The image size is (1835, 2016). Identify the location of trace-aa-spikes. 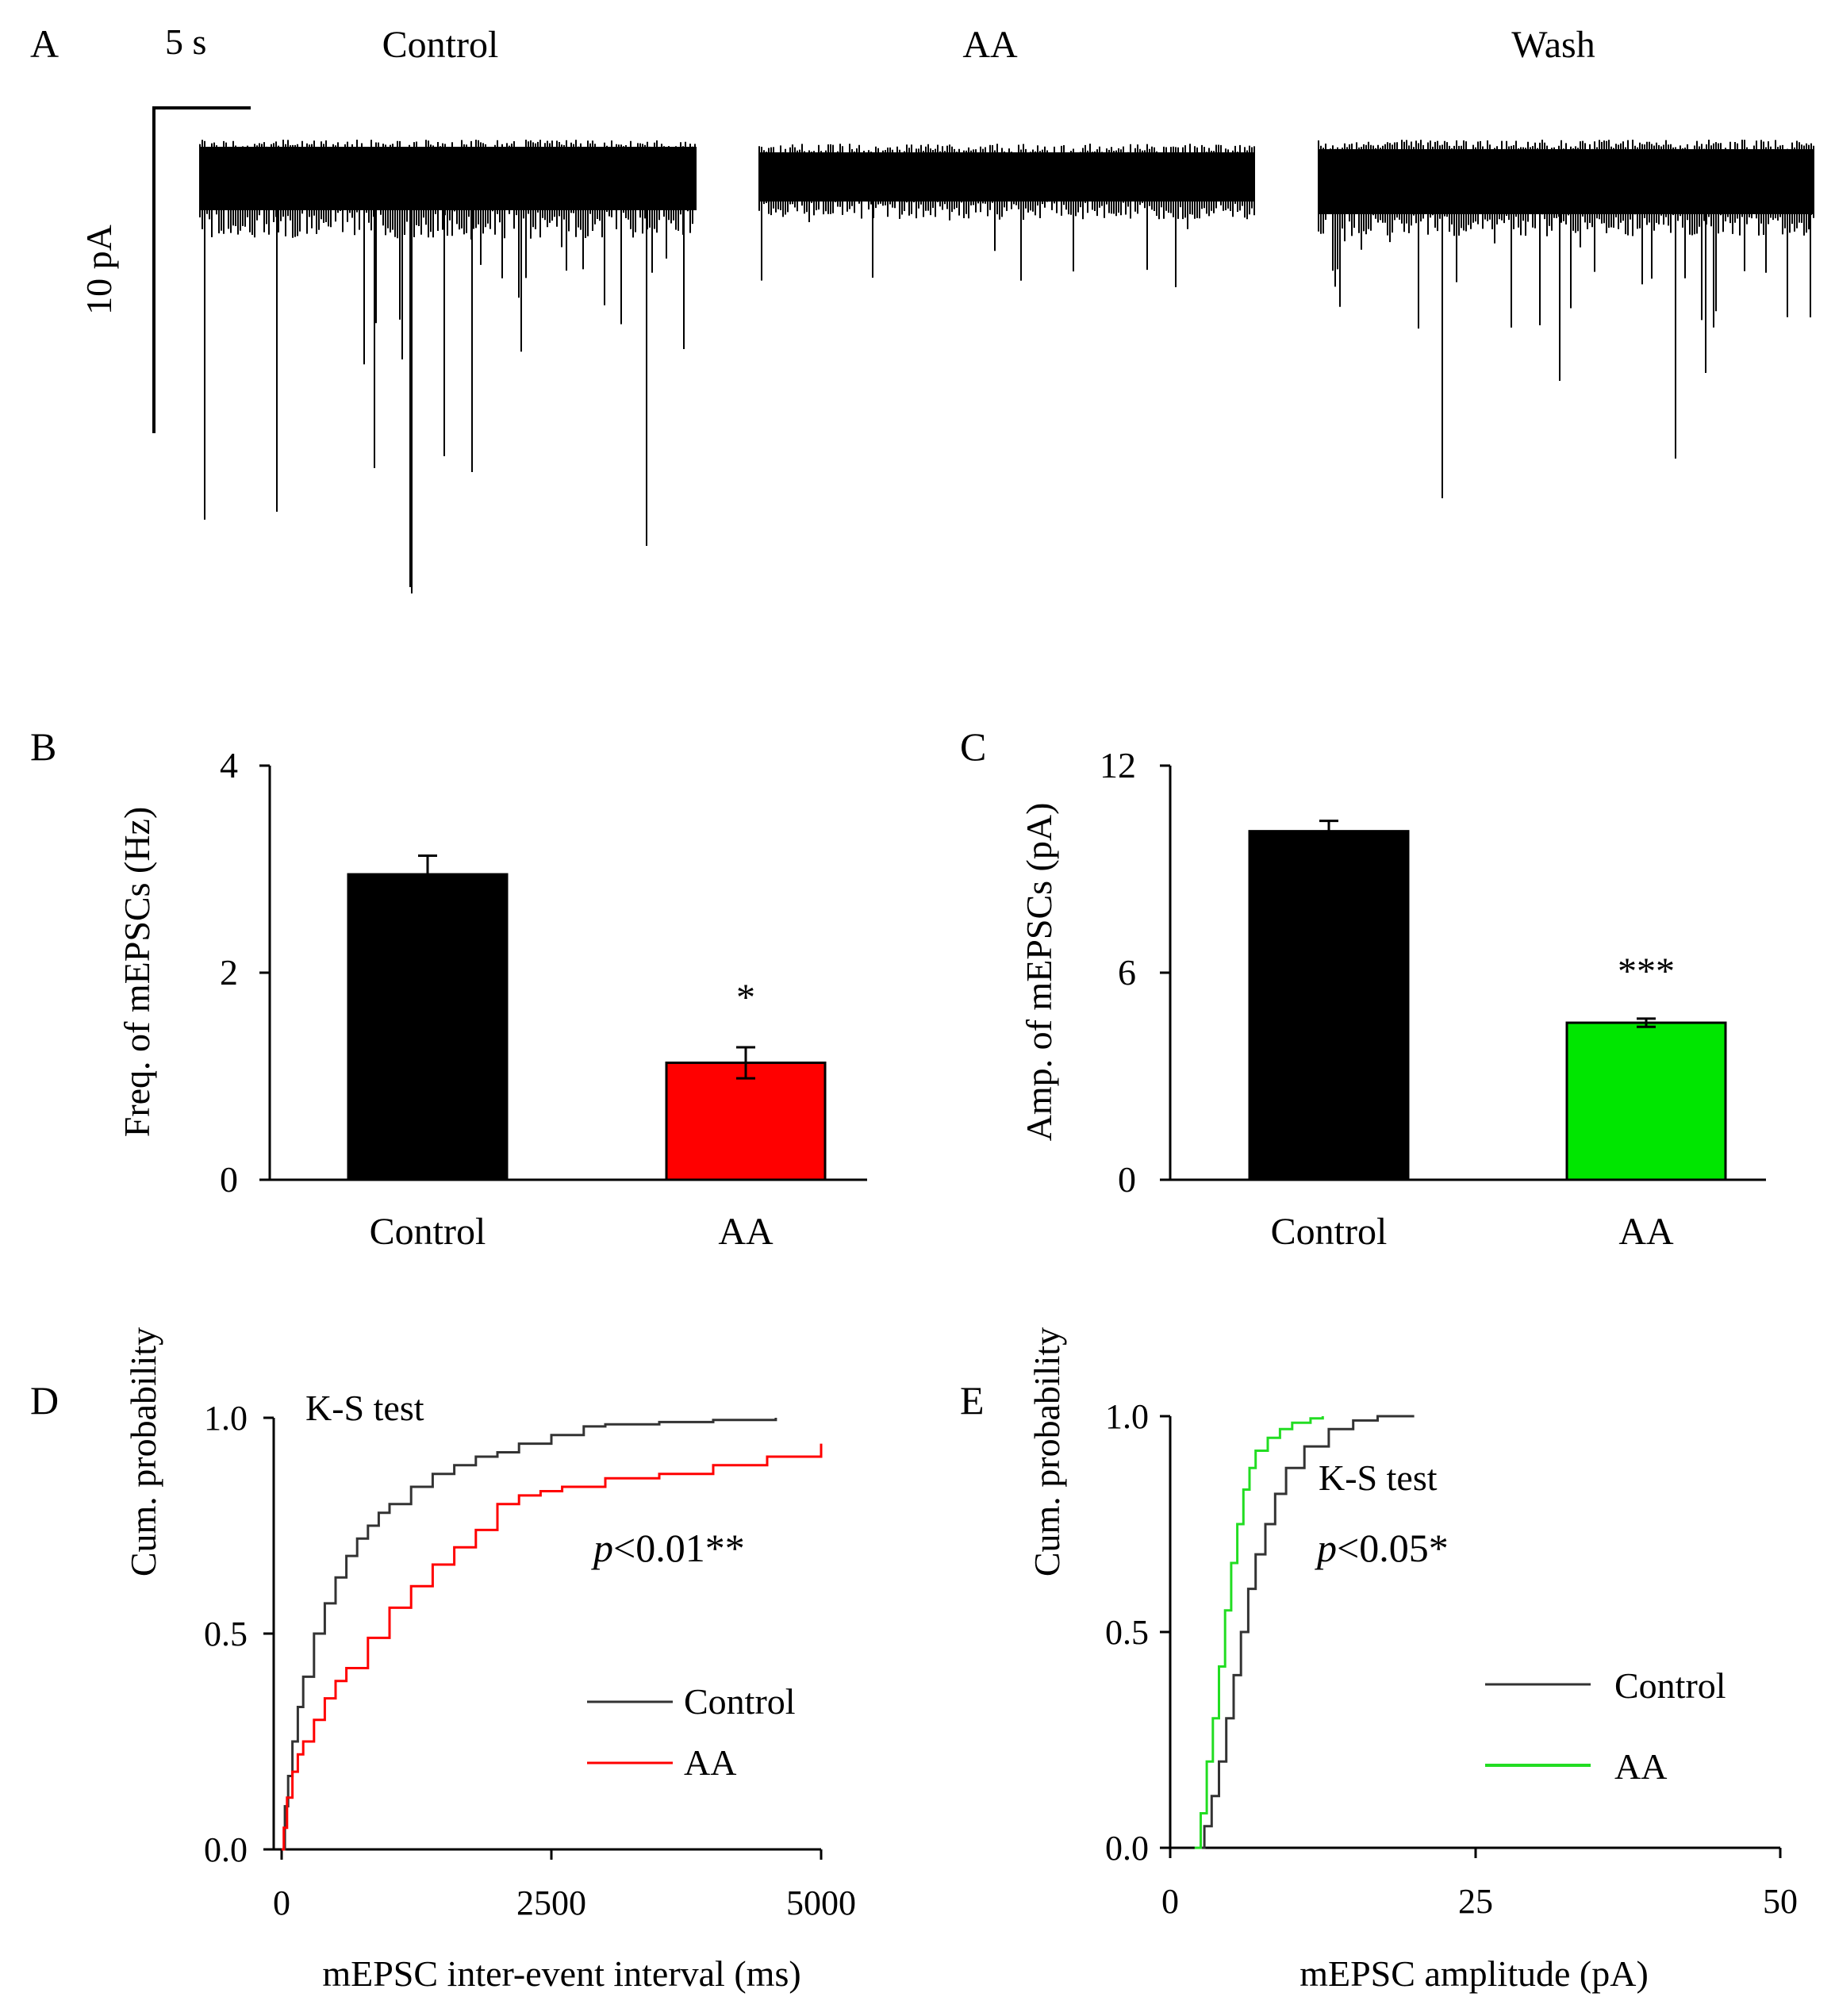
(1007, 216).